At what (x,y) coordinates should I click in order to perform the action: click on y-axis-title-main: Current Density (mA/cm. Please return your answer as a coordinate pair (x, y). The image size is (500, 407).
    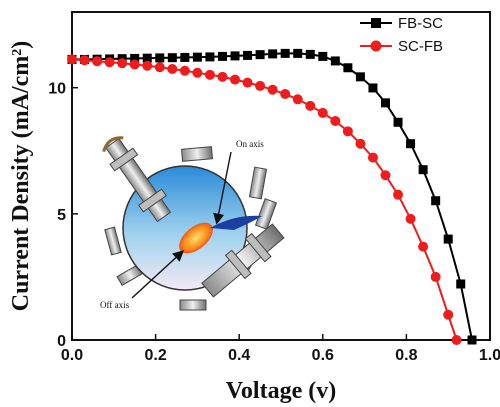
    Looking at the image, I should click on (21, 184).